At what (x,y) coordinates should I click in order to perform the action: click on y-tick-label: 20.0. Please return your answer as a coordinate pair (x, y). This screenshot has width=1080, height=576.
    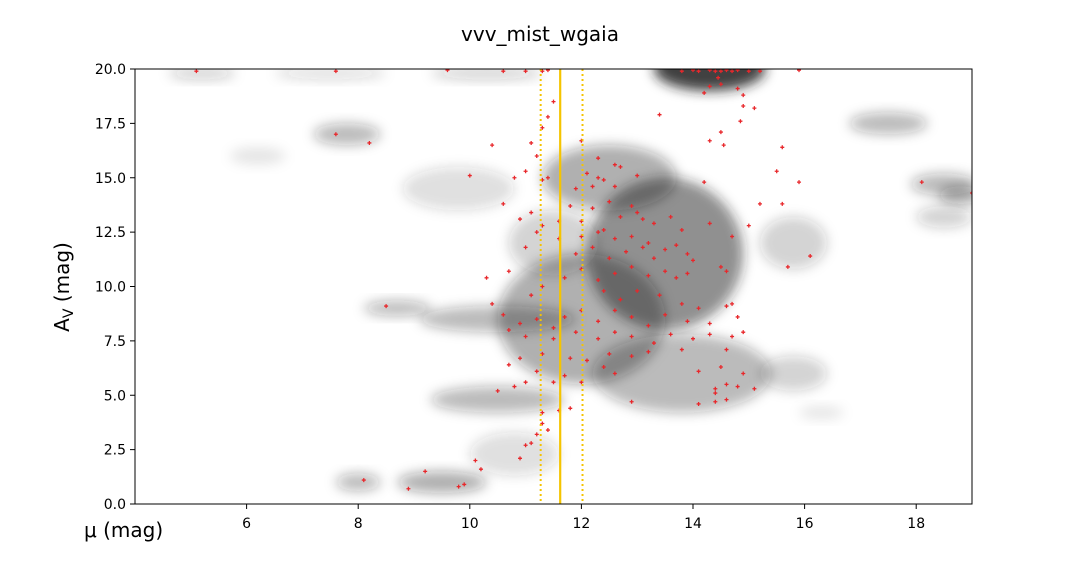
    Looking at the image, I should click on (110, 70).